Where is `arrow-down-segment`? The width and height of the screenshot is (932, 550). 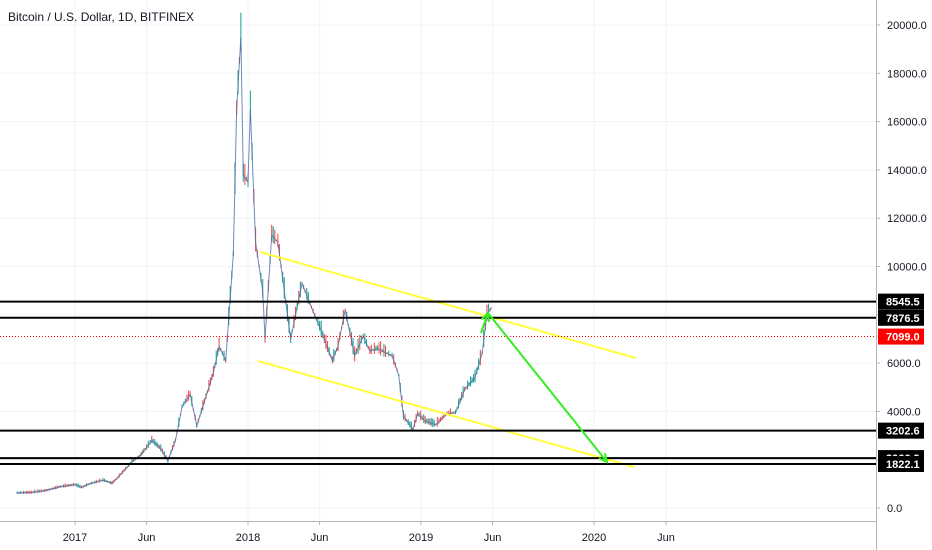
arrow-down-segment is located at coordinates (547, 387).